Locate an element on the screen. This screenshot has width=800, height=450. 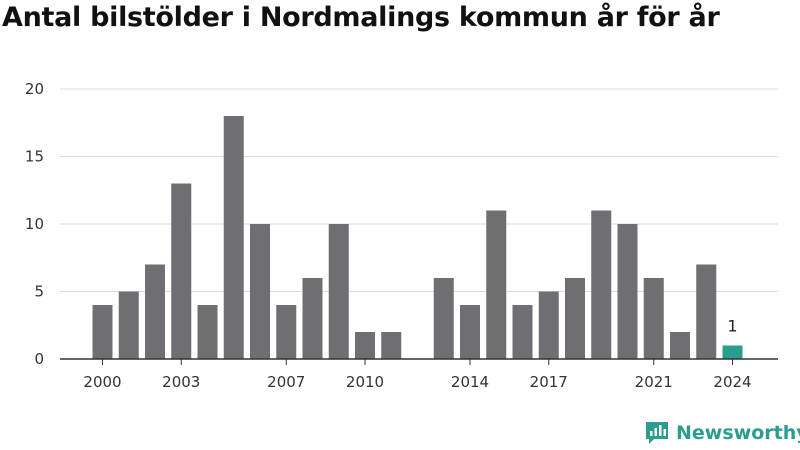
bar-2018 is located at coordinates (575, 318).